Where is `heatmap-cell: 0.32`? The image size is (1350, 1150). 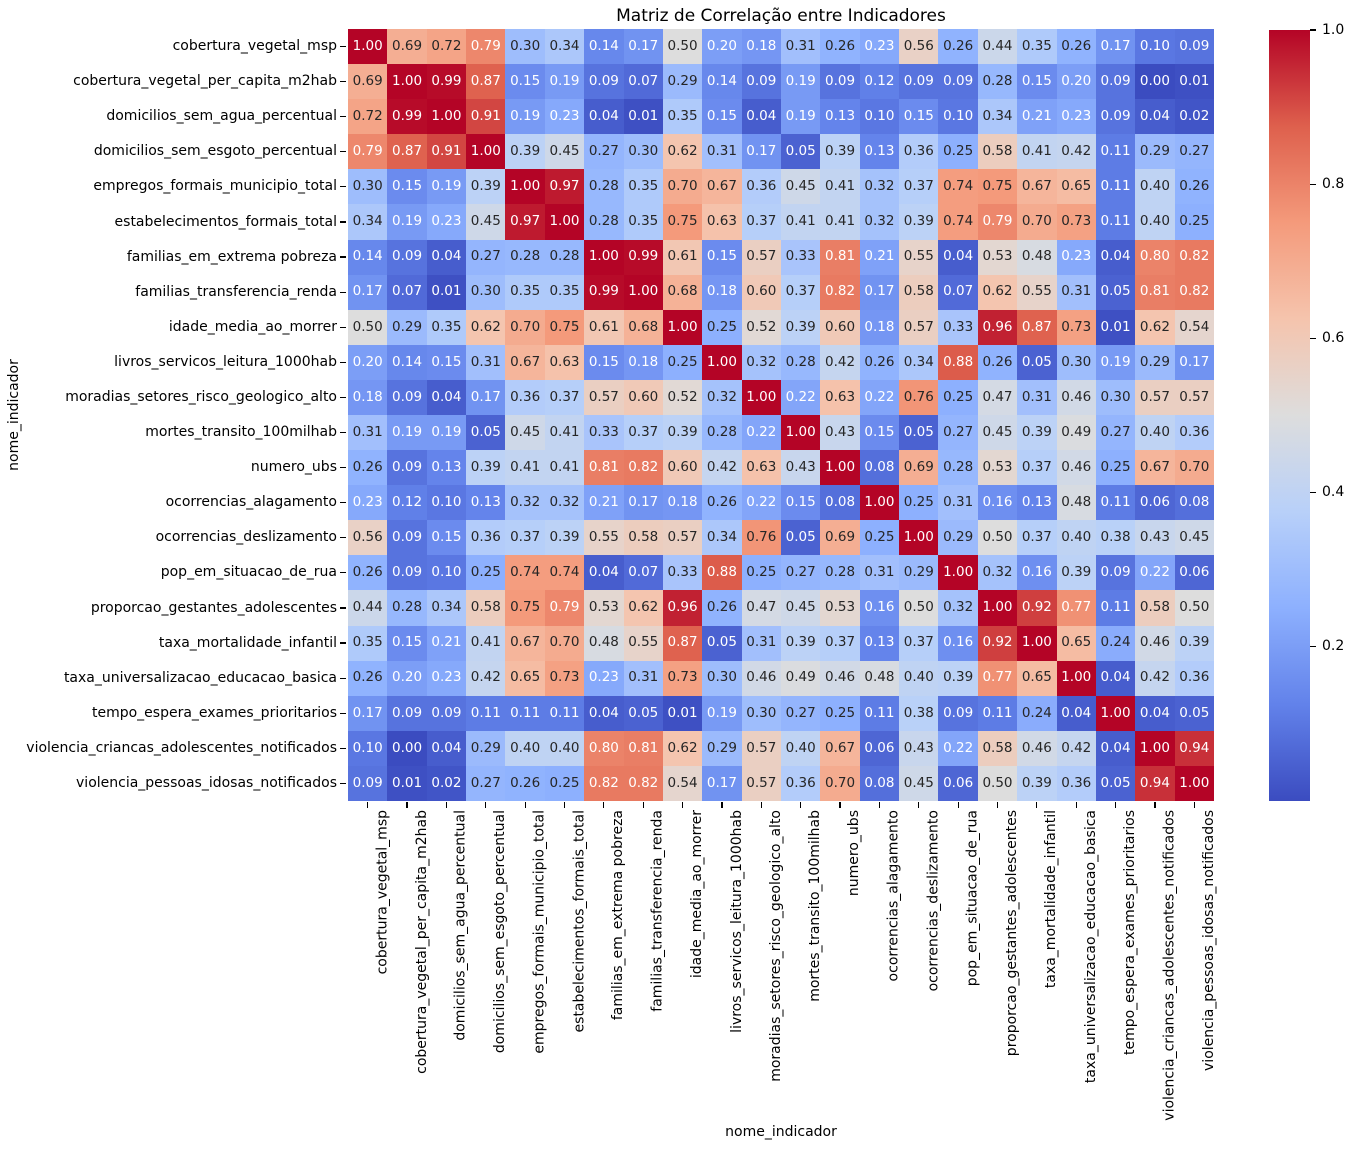 heatmap-cell: 0.32 is located at coordinates (958, 608).